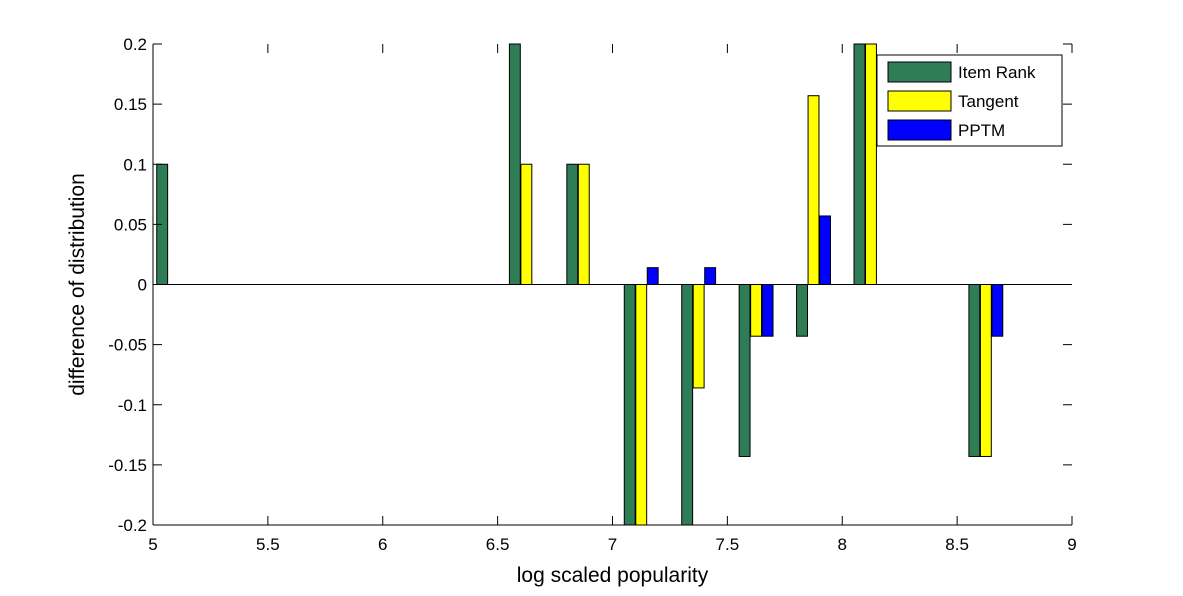  I want to click on x-tick-label: 5.5, so click(268, 544).